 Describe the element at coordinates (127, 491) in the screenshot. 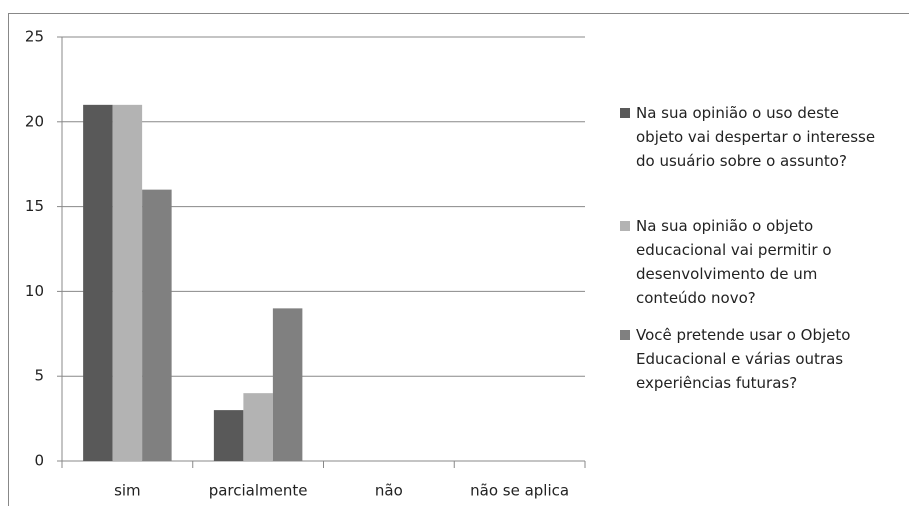

I see `x-tick-label: sim` at that location.